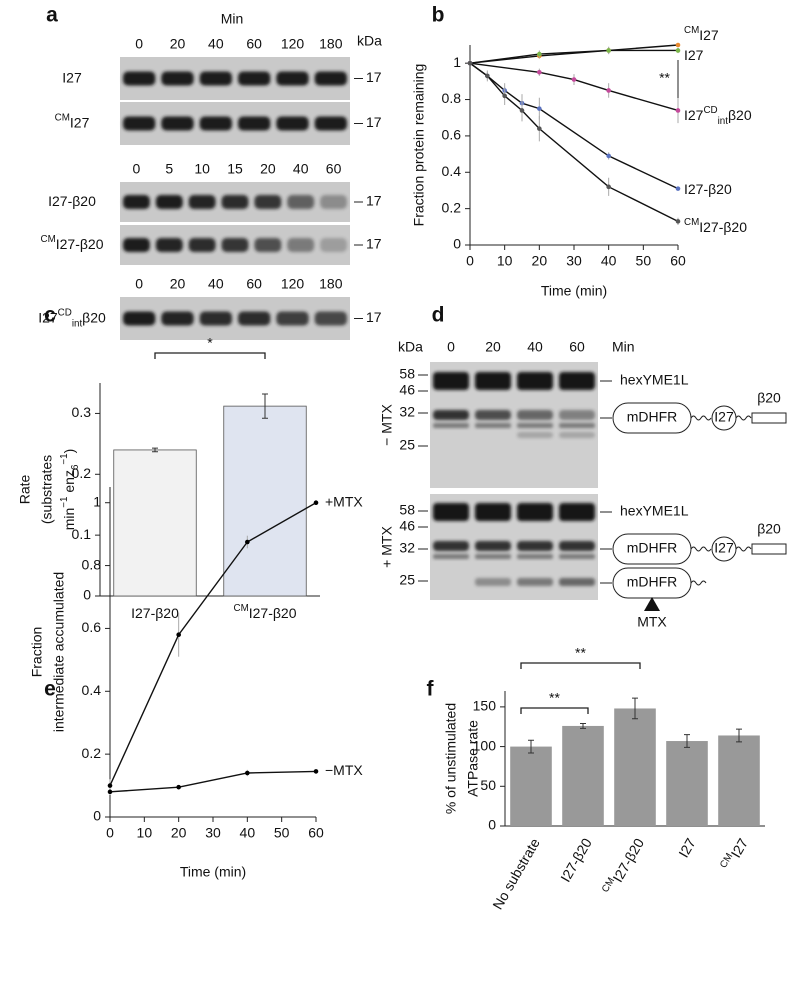 Image resolution: width=788 pixels, height=993 pixels. Describe the element at coordinates (25, 490) in the screenshot. I see `y-axis-label: Rate` at that location.